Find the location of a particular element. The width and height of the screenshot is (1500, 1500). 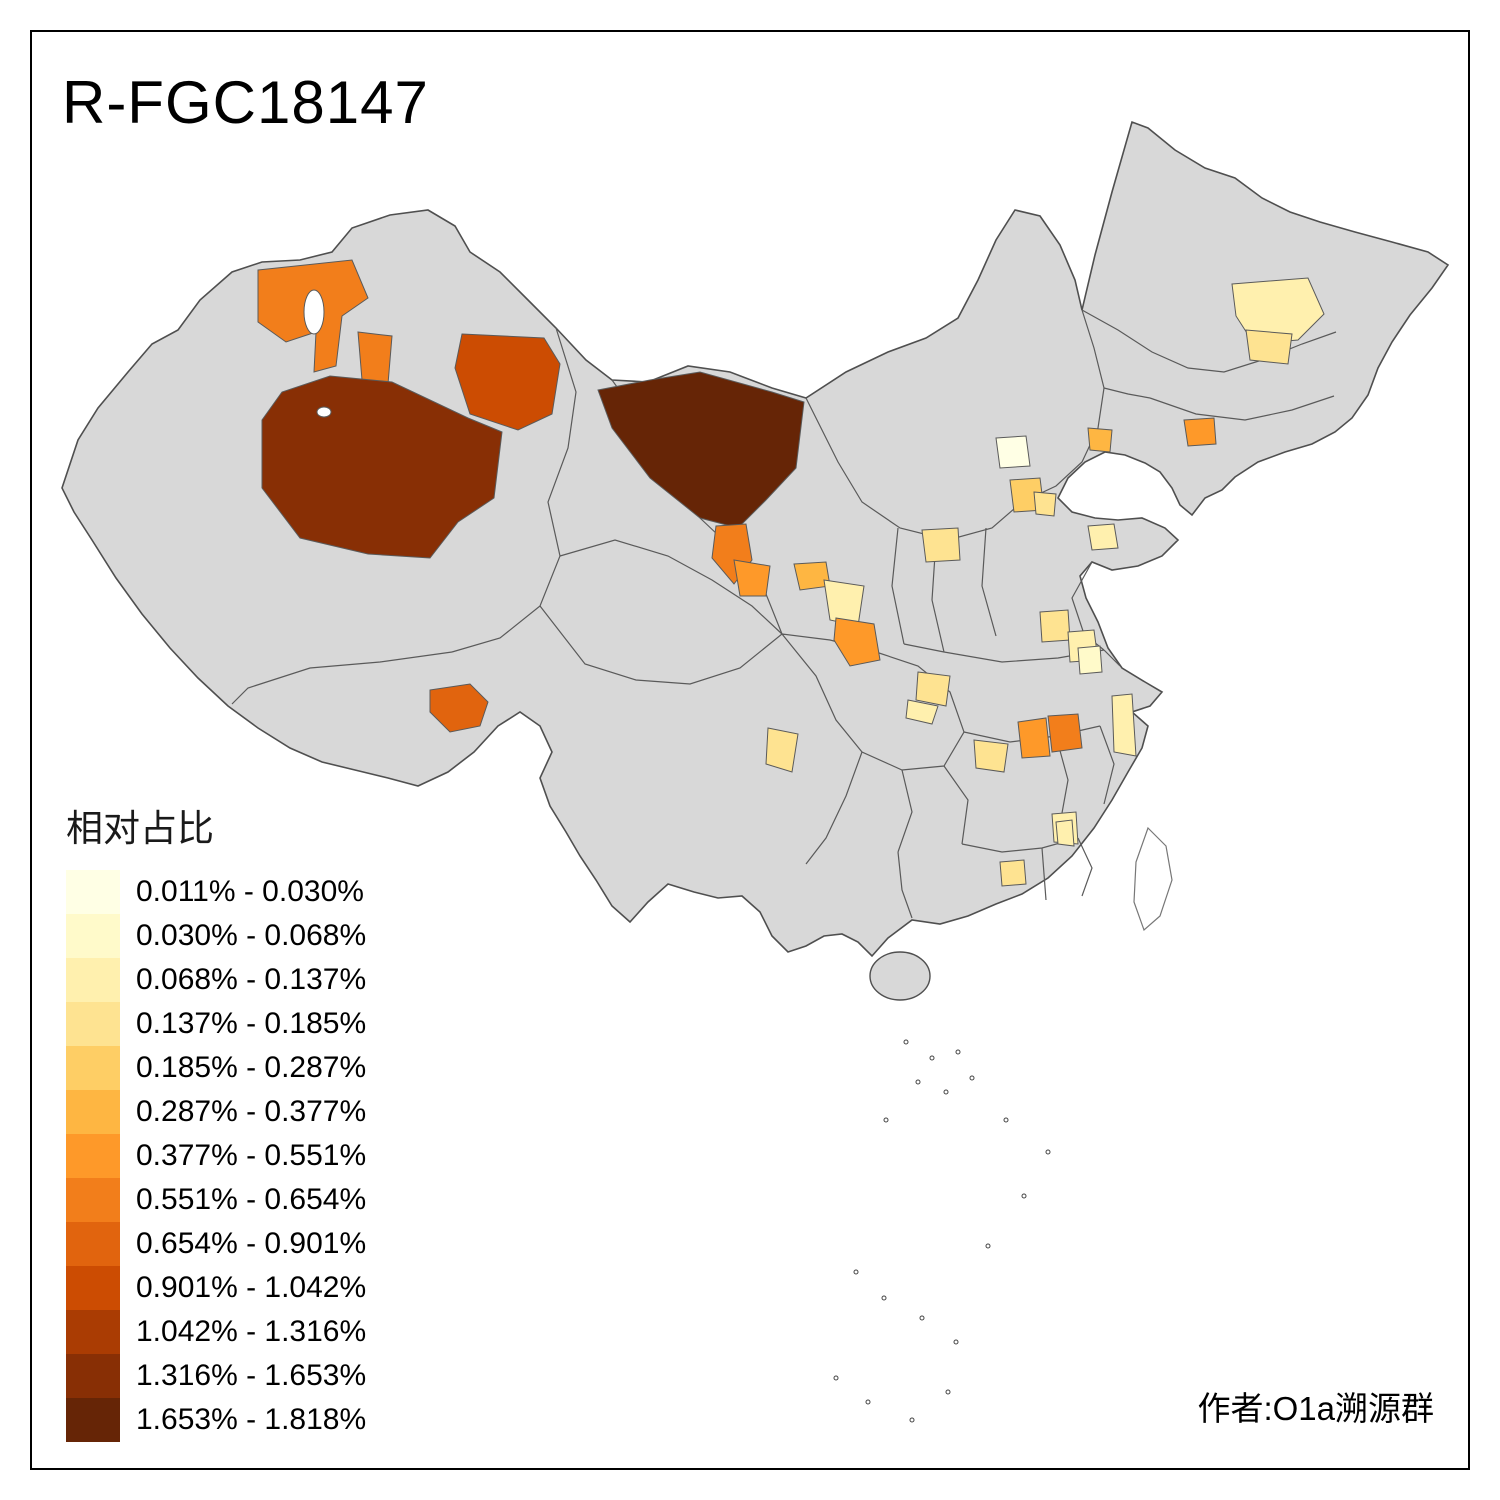

region-zhejiang-coast is located at coordinates (1124, 725).